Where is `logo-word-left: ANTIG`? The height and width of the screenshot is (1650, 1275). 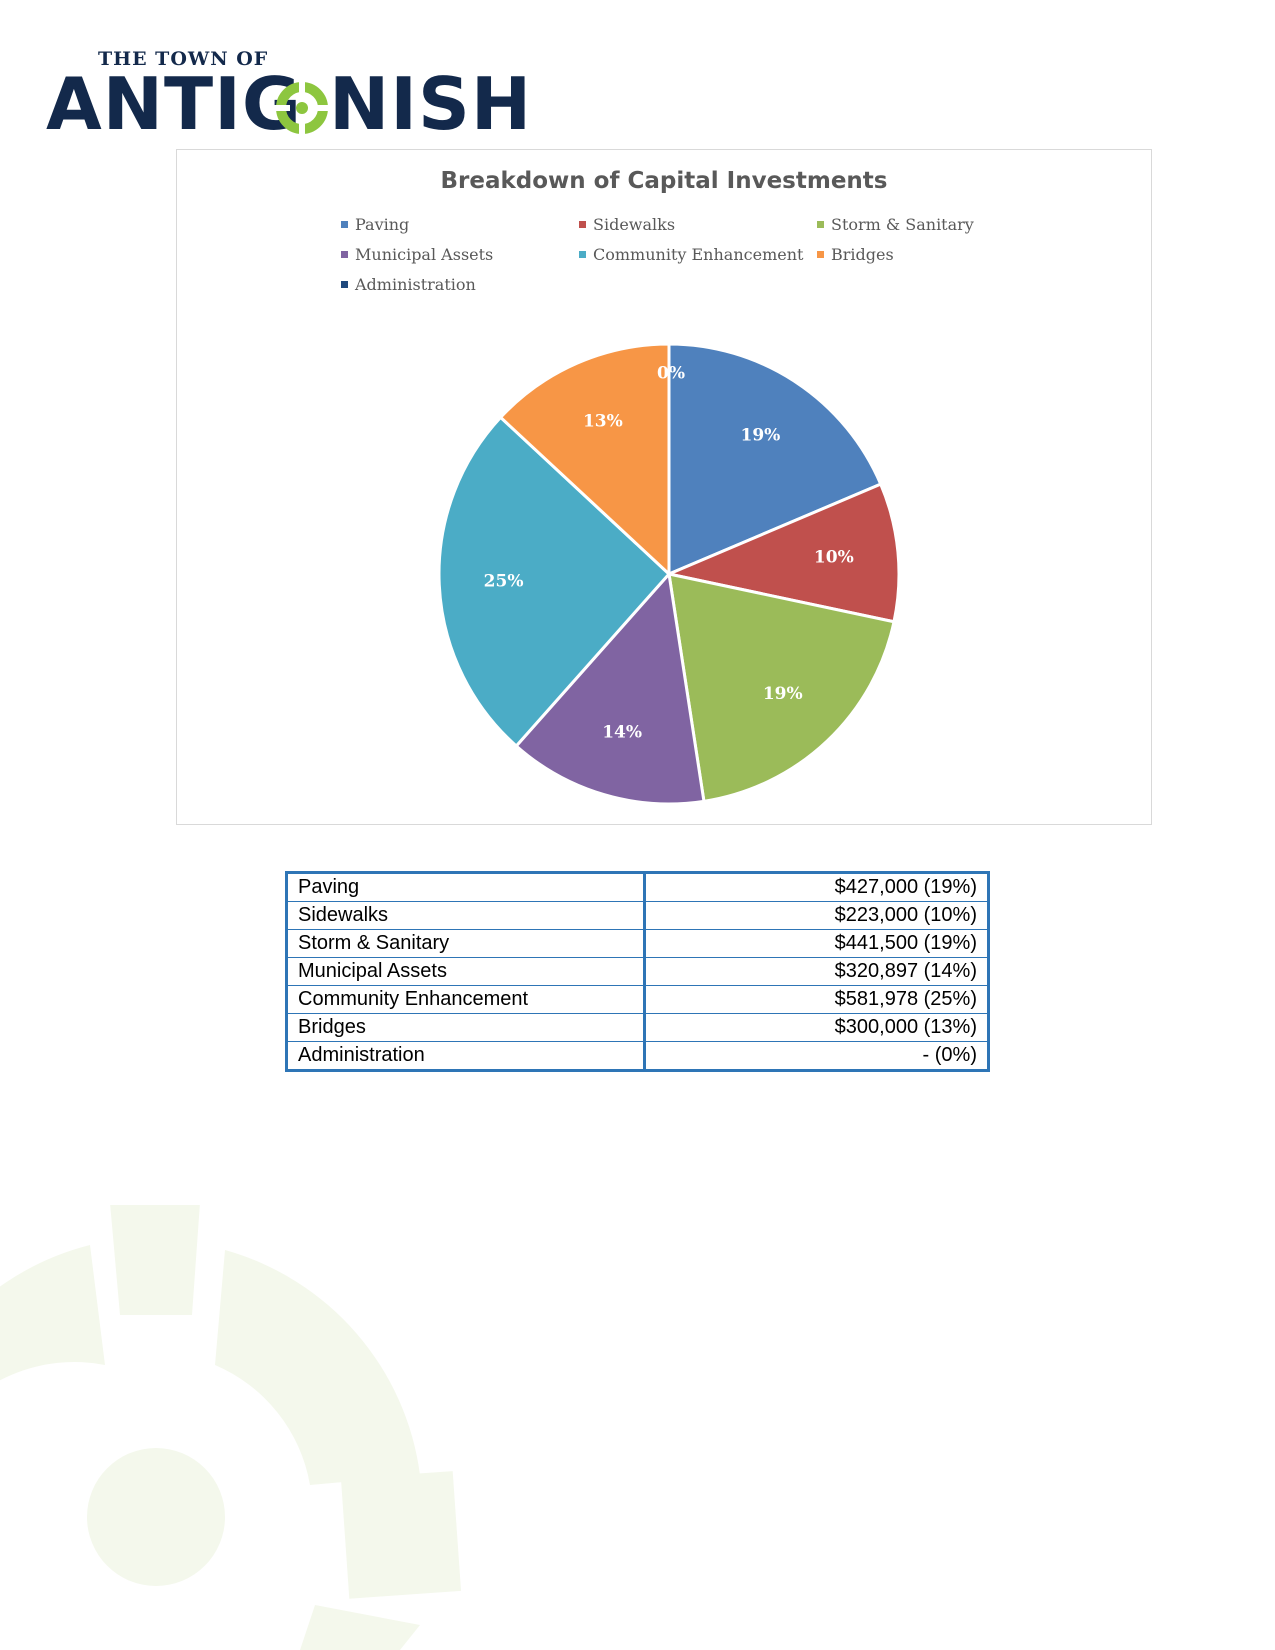
logo-word-left: ANTIG is located at coordinates (174, 104).